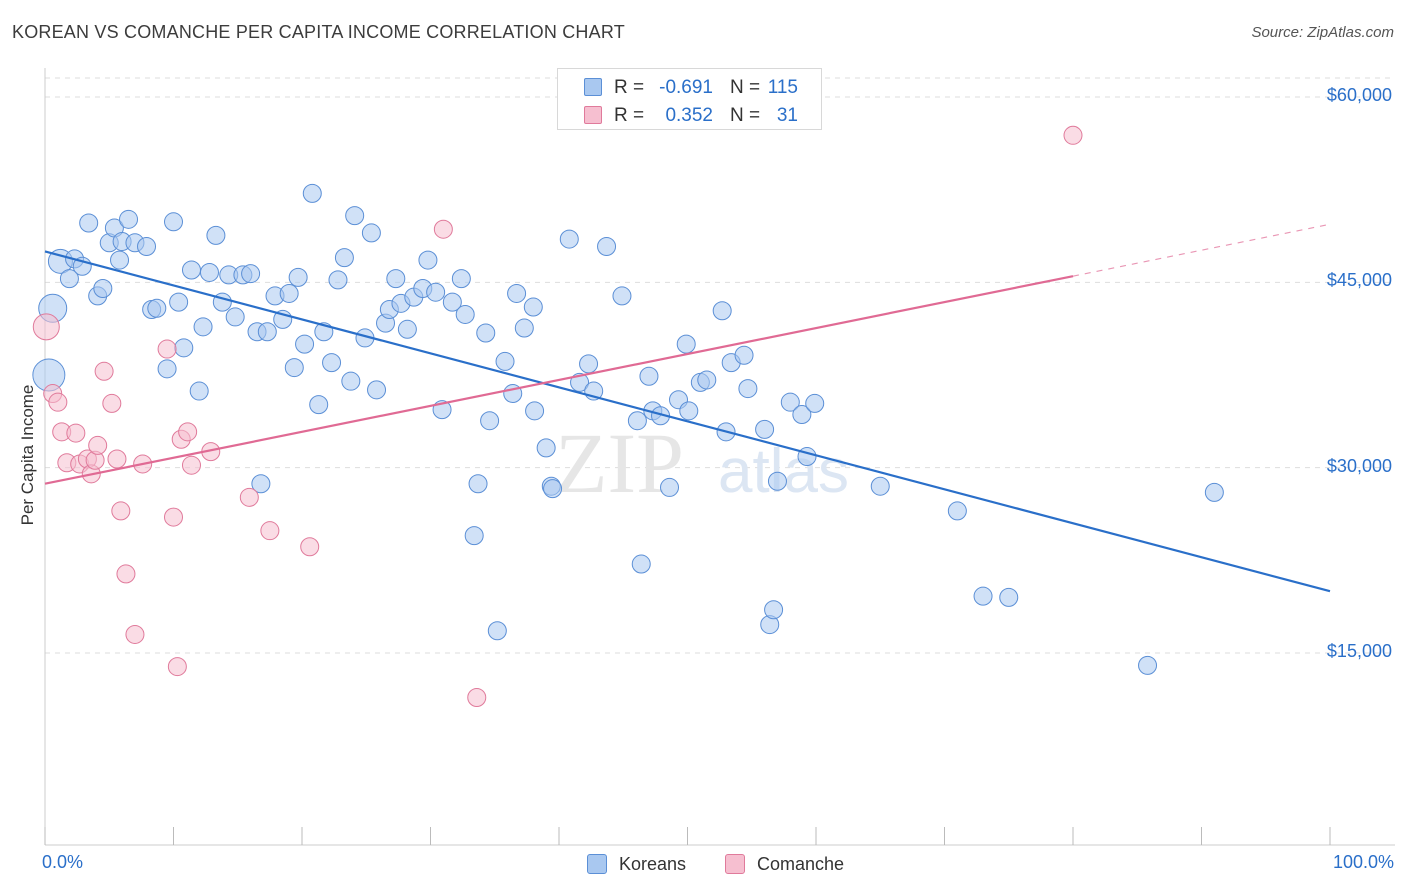 The image size is (1406, 892). What do you see at coordinates (593, 87) in the screenshot?
I see `koreans-swatch` at bounding box center [593, 87].